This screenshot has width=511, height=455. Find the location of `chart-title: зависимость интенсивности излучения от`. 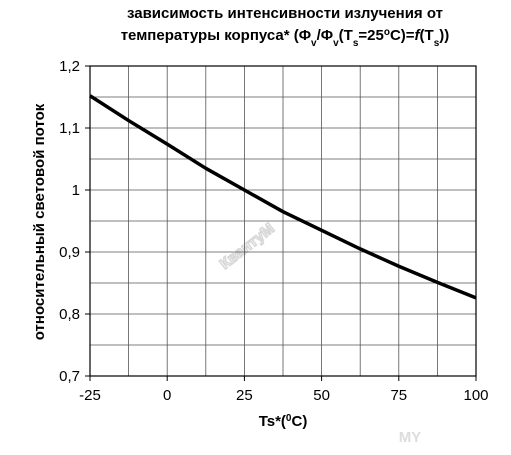

chart-title: зависимость интенсивности излучения от is located at coordinates (285, 13).